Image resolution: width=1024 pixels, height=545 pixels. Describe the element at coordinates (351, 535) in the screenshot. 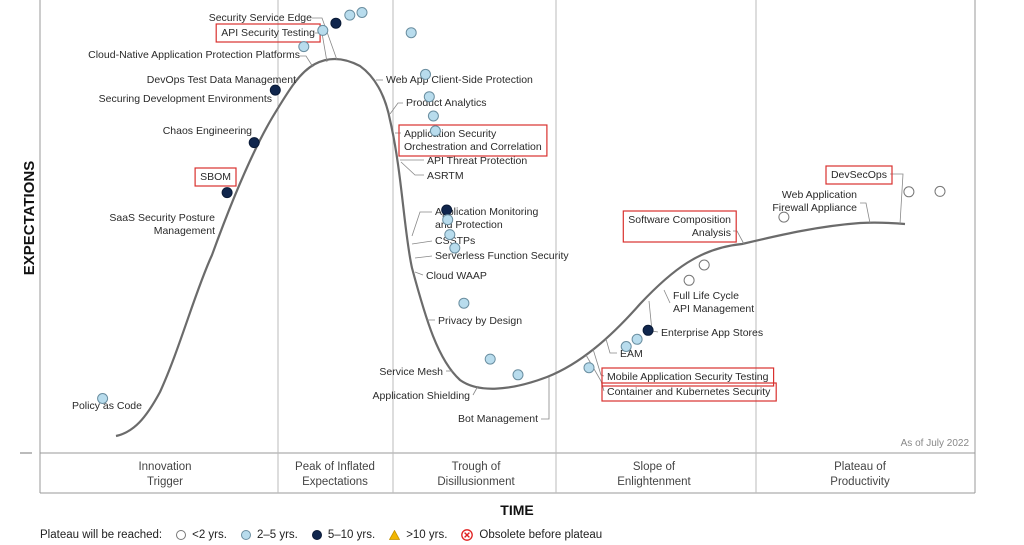

I see `legend-label-5to10: 5–10 yrs.` at that location.